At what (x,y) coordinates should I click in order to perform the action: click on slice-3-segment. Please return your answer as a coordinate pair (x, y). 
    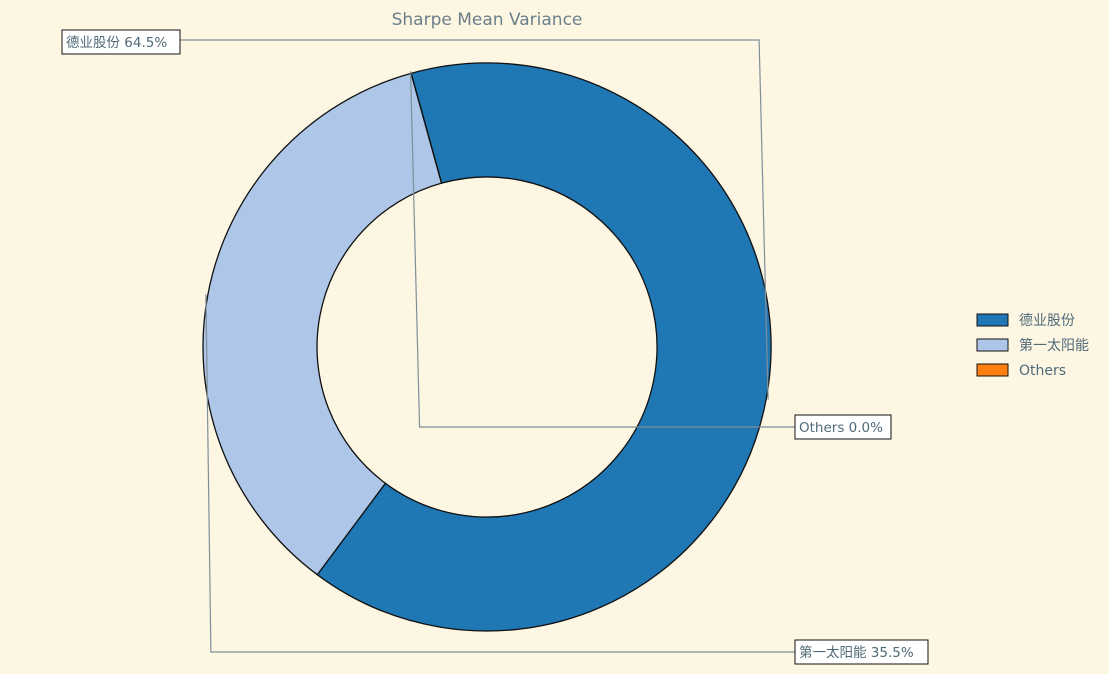
    Looking at the image, I should click on (426, 128).